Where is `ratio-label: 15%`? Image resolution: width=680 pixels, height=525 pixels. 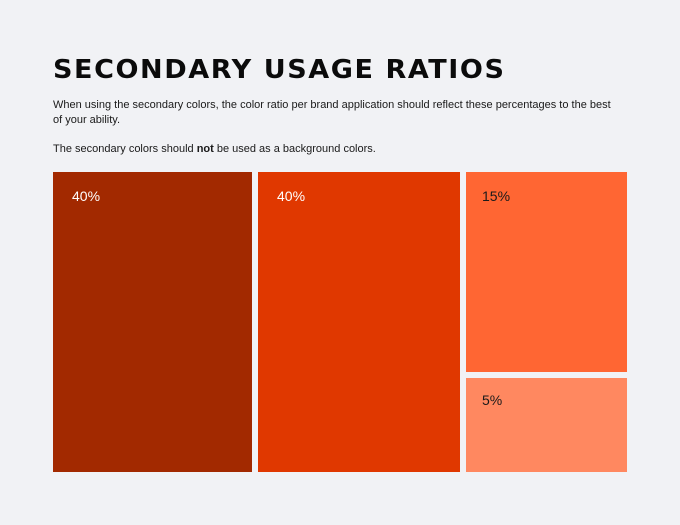
ratio-label: 15% is located at coordinates (496, 196).